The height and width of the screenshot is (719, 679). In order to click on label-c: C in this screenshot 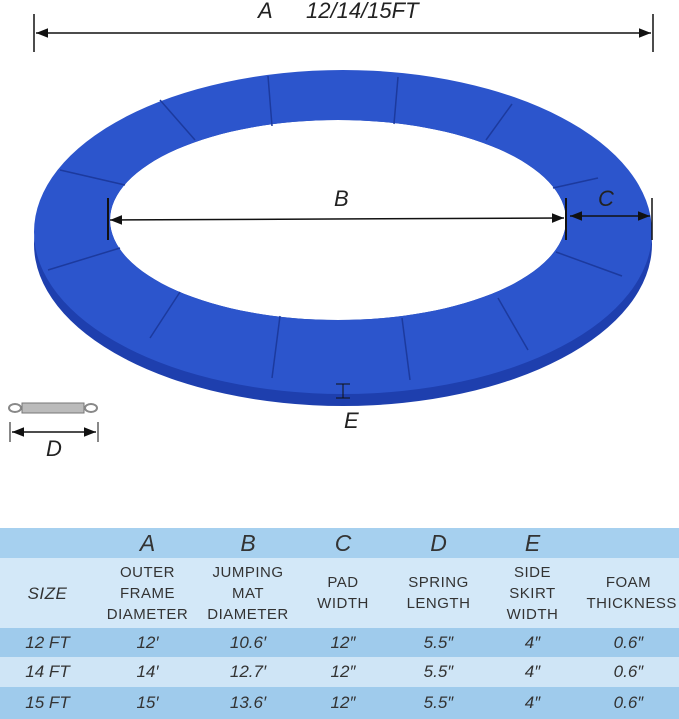, I will do `click(606, 198)`.